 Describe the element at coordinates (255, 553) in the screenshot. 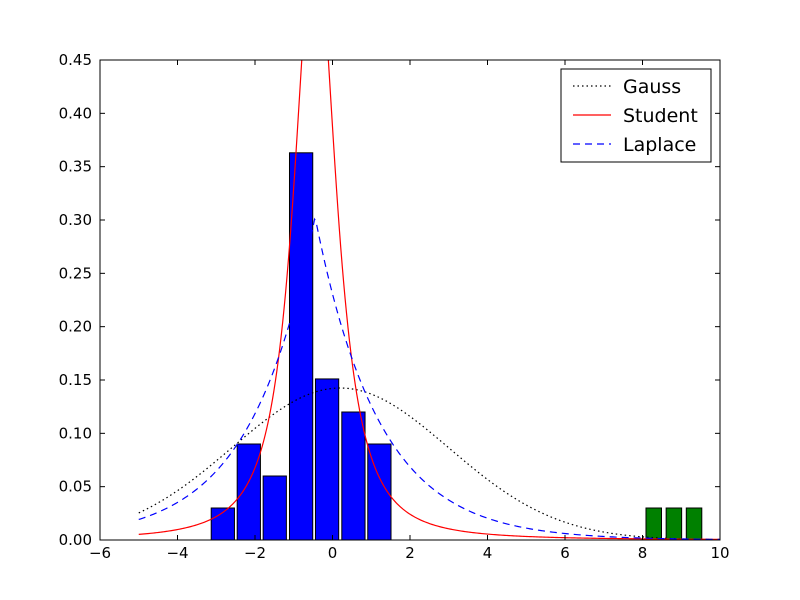

I see `x-tick-label: −2` at that location.